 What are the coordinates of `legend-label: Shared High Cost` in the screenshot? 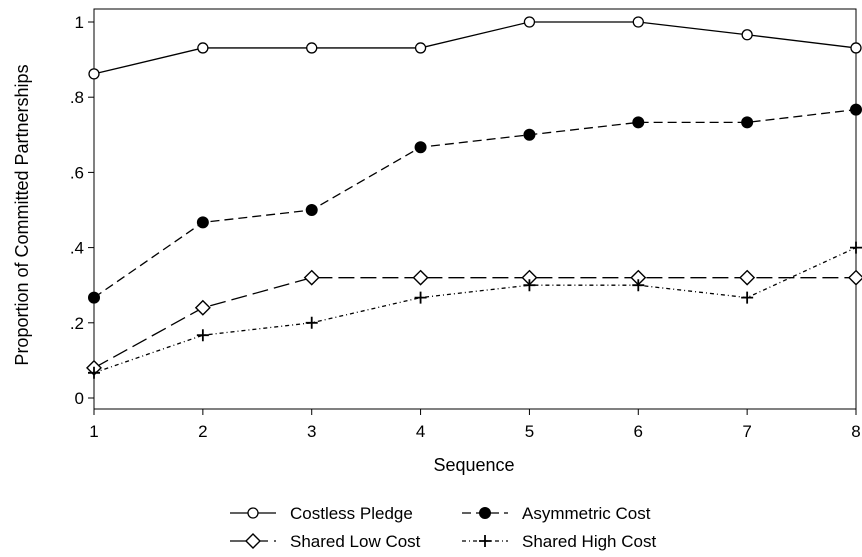 It's located at (589, 541).